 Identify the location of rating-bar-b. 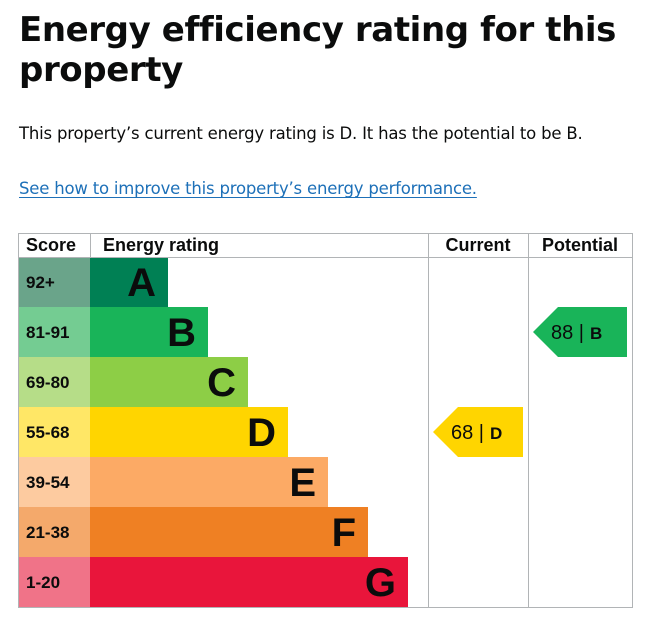
(149, 332).